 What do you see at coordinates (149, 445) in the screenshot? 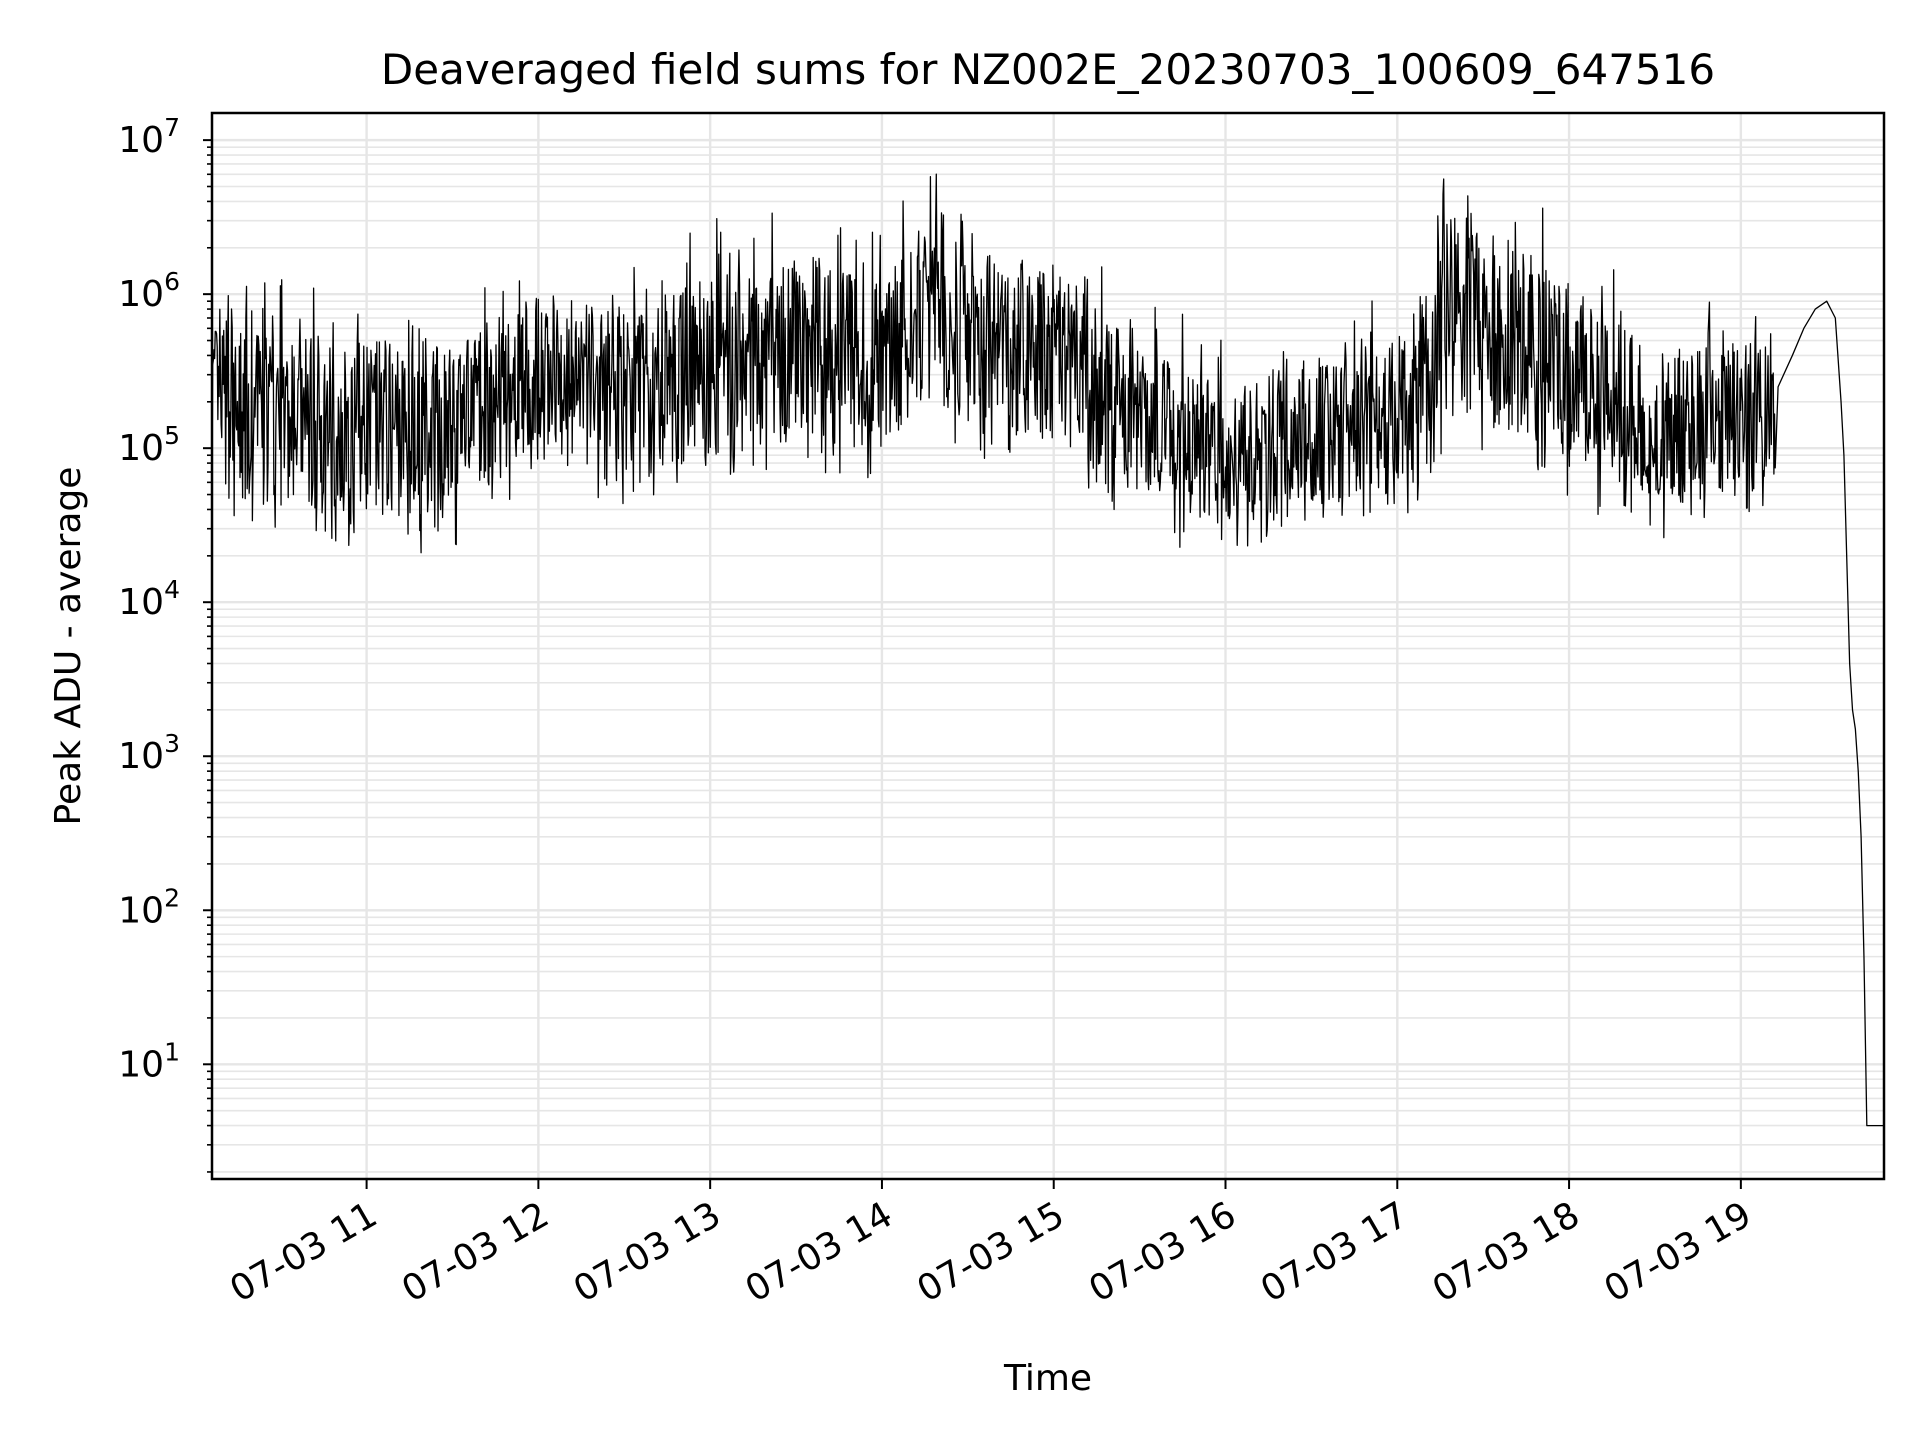
I see `y-tick-label: 10⁵` at bounding box center [149, 445].